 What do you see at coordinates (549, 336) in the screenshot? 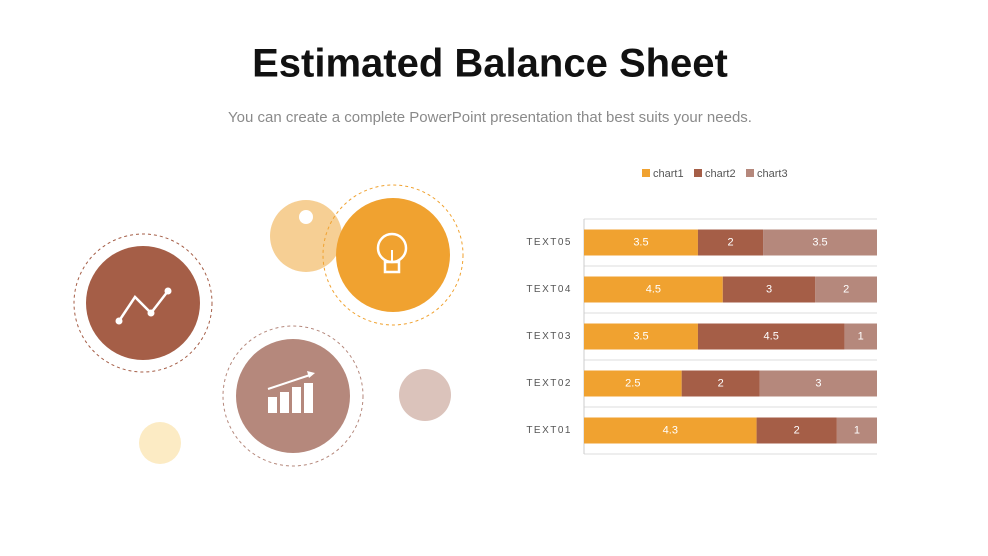
I see `y-tick-label: TEXT03` at bounding box center [549, 336].